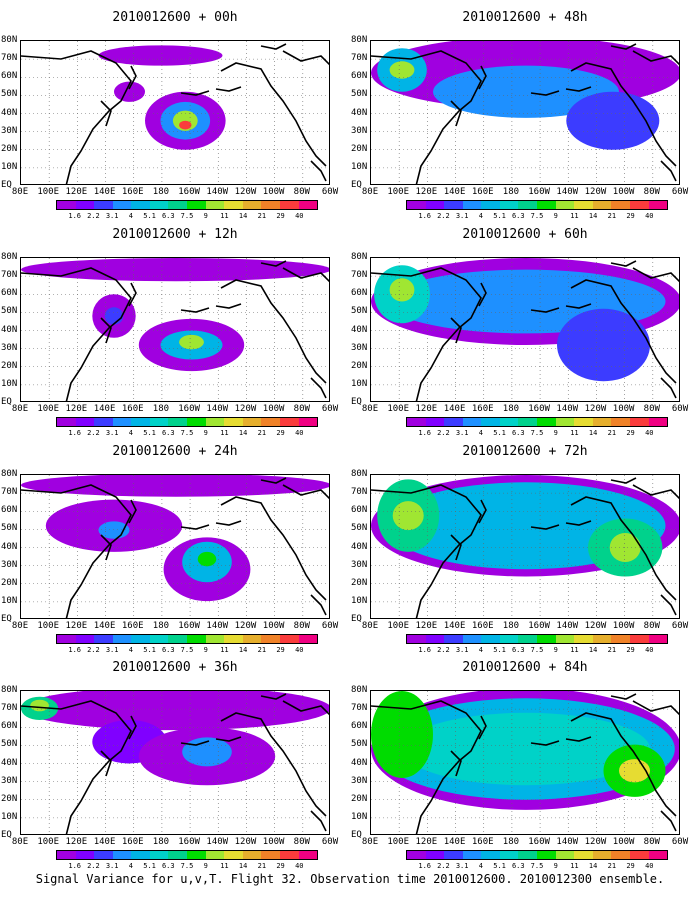 Image resolution: width=700 pixels, height=900 pixels. I want to click on colorbar-label: 11, so click(574, 866).